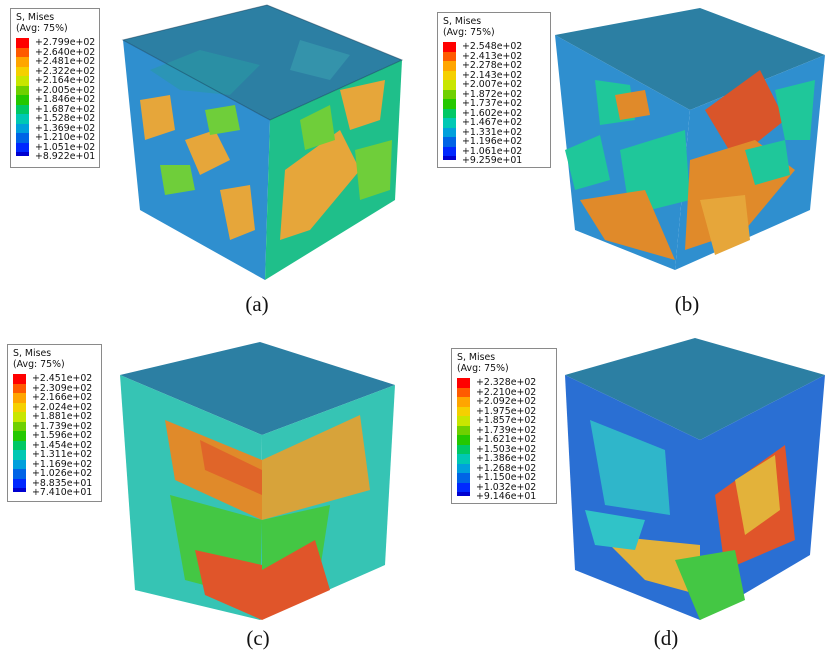  Describe the element at coordinates (262, 142) in the screenshot. I see `cube-render-a` at that location.